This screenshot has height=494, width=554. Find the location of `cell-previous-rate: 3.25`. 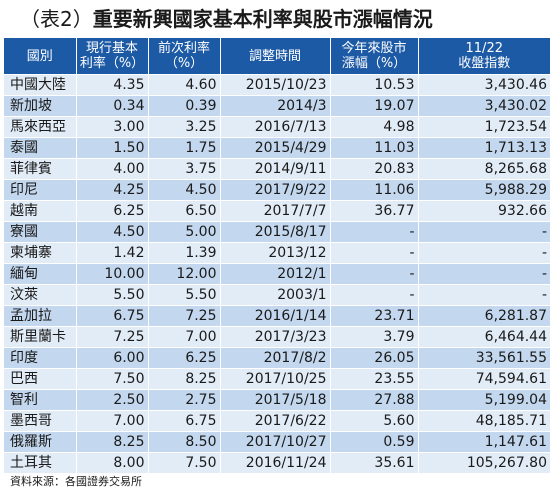

cell-previous-rate: 3.25 is located at coordinates (183, 127).